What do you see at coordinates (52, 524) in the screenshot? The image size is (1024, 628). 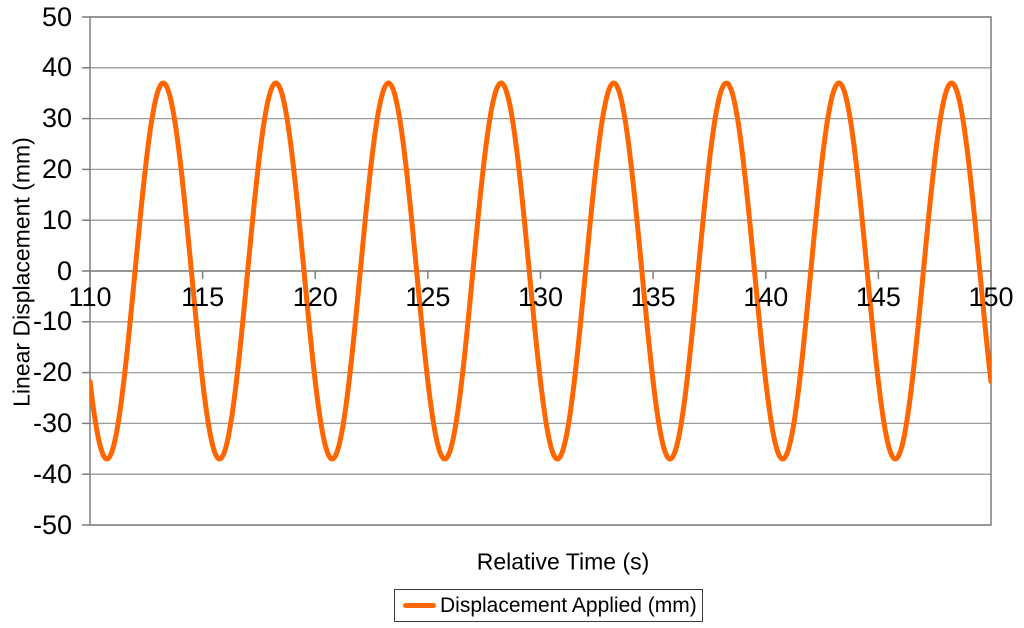 I see `y-tick-label: -50` at bounding box center [52, 524].